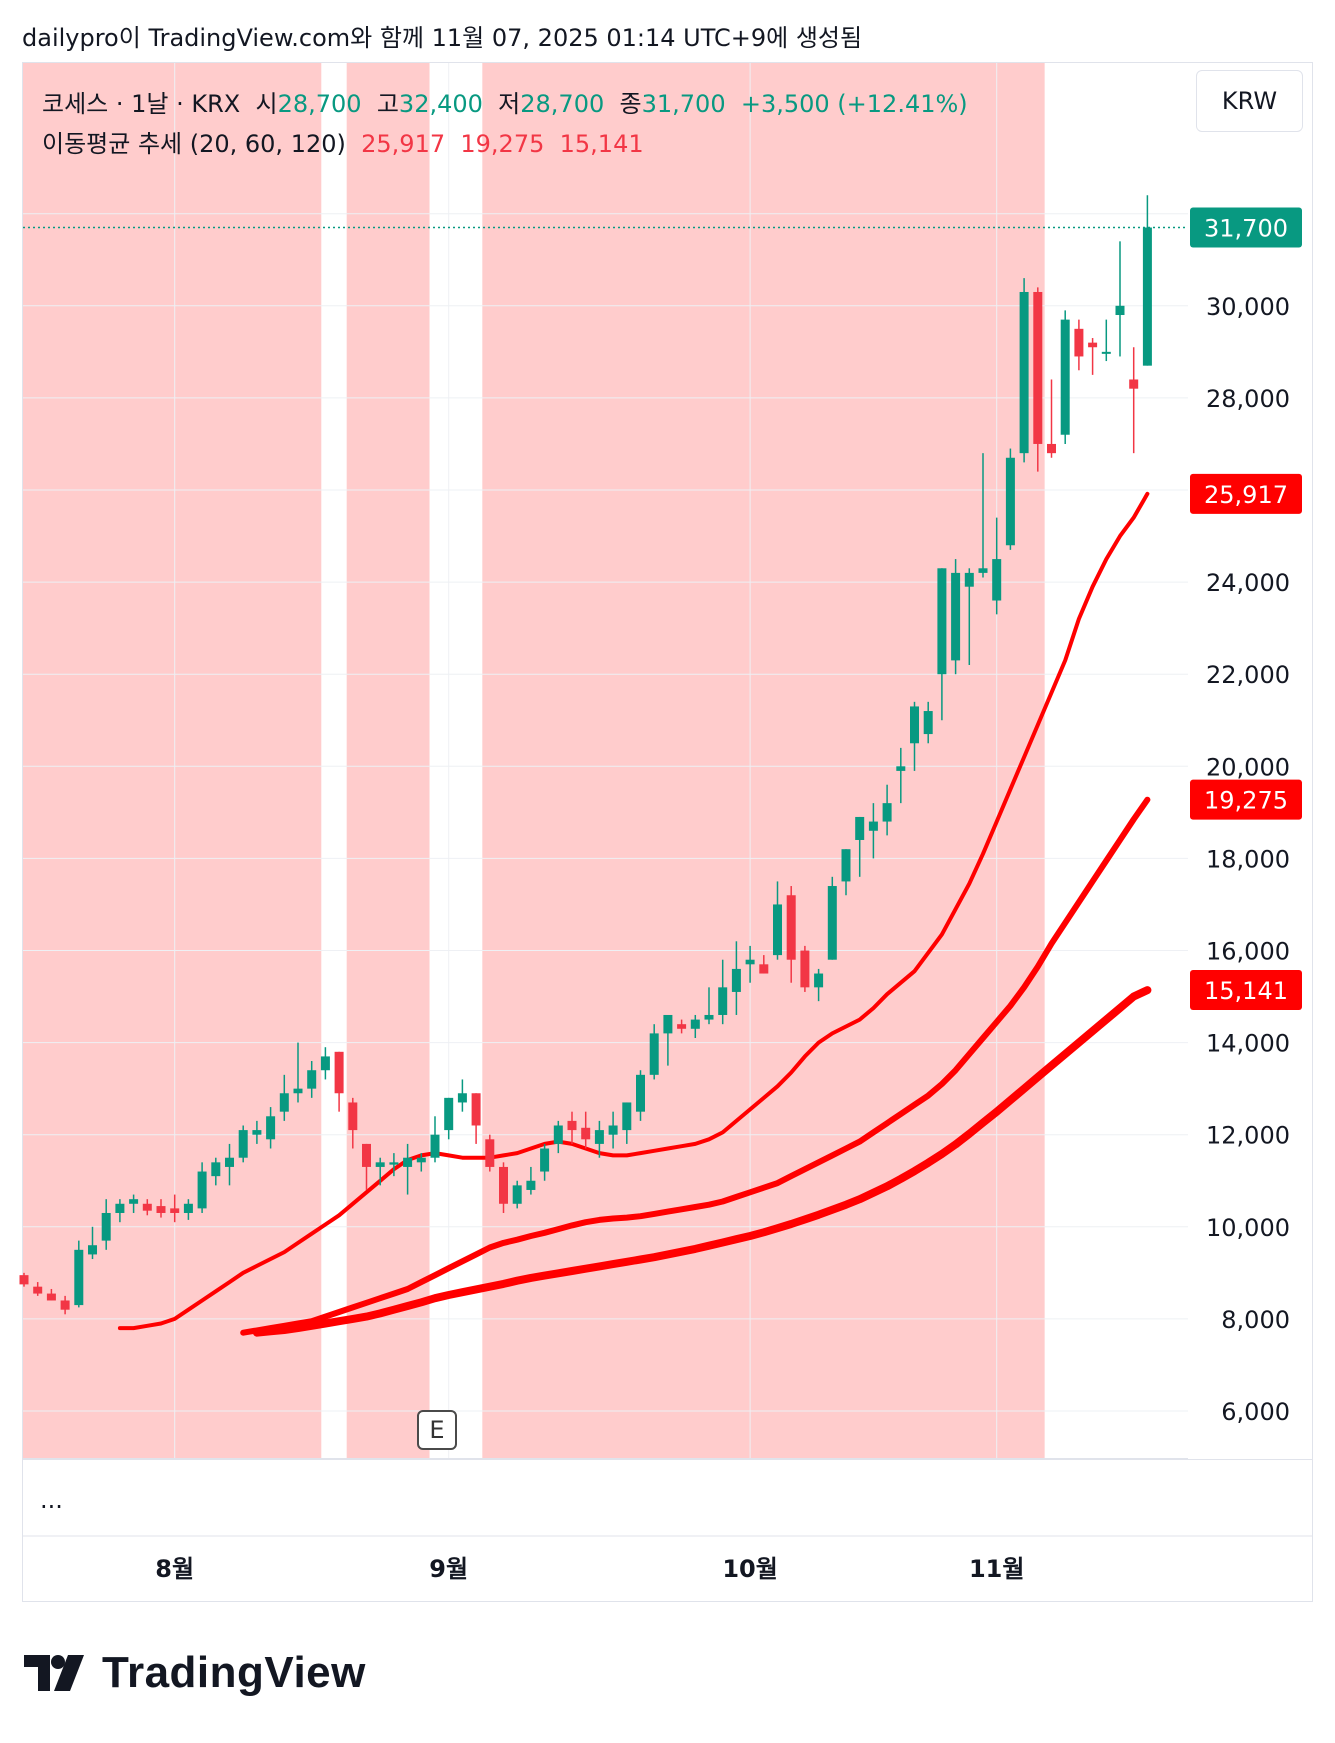 The image size is (1335, 1743). What do you see at coordinates (1249, 101) in the screenshot?
I see `currency-button: KRW` at bounding box center [1249, 101].